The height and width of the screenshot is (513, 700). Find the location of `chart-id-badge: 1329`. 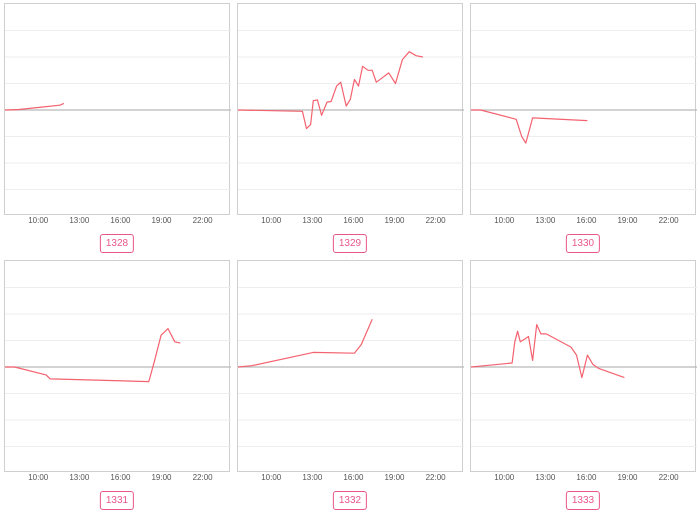

chart-id-badge: 1329 is located at coordinates (350, 243).